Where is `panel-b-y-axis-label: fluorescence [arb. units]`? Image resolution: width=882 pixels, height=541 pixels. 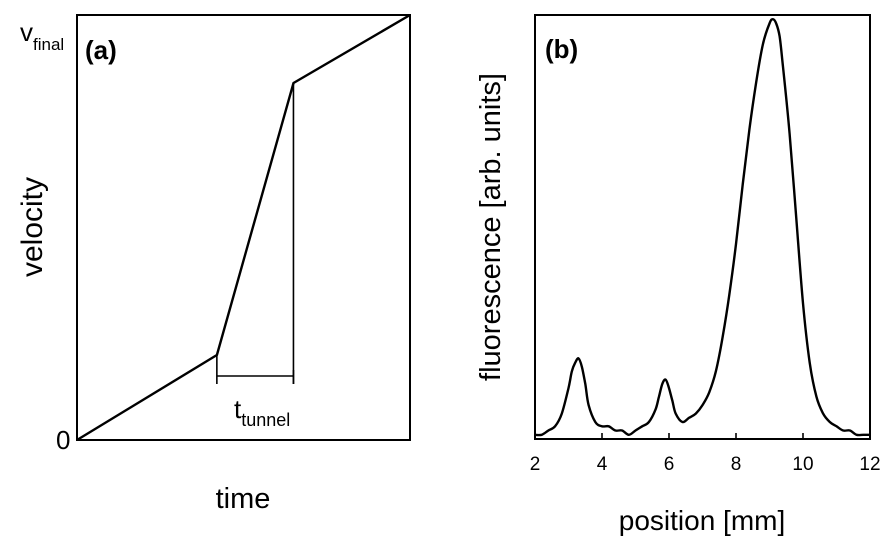 panel-b-y-axis-label: fluorescence [arb. units] is located at coordinates (491, 227).